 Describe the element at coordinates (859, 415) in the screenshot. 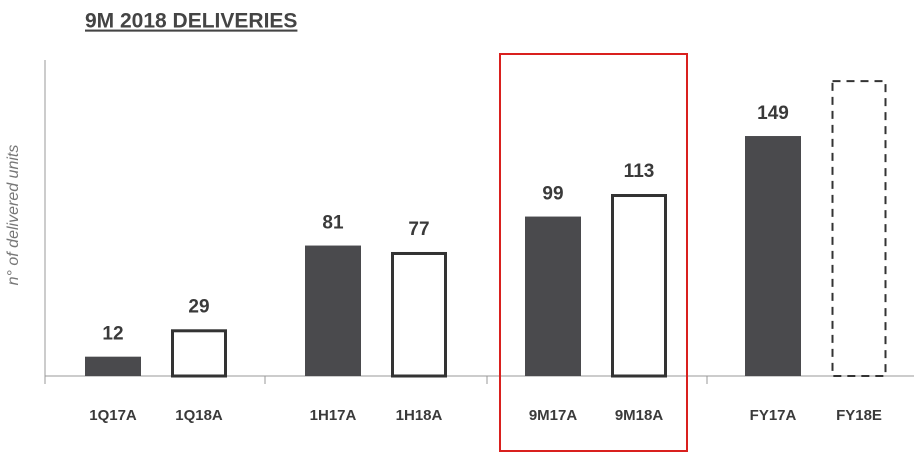

I see `x-tick-label: FY18E` at that location.